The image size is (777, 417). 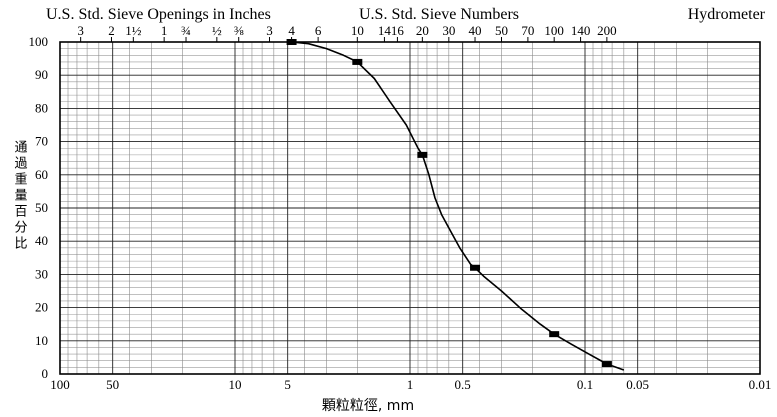 I want to click on top-tick-label: 20, so click(x=422, y=30).